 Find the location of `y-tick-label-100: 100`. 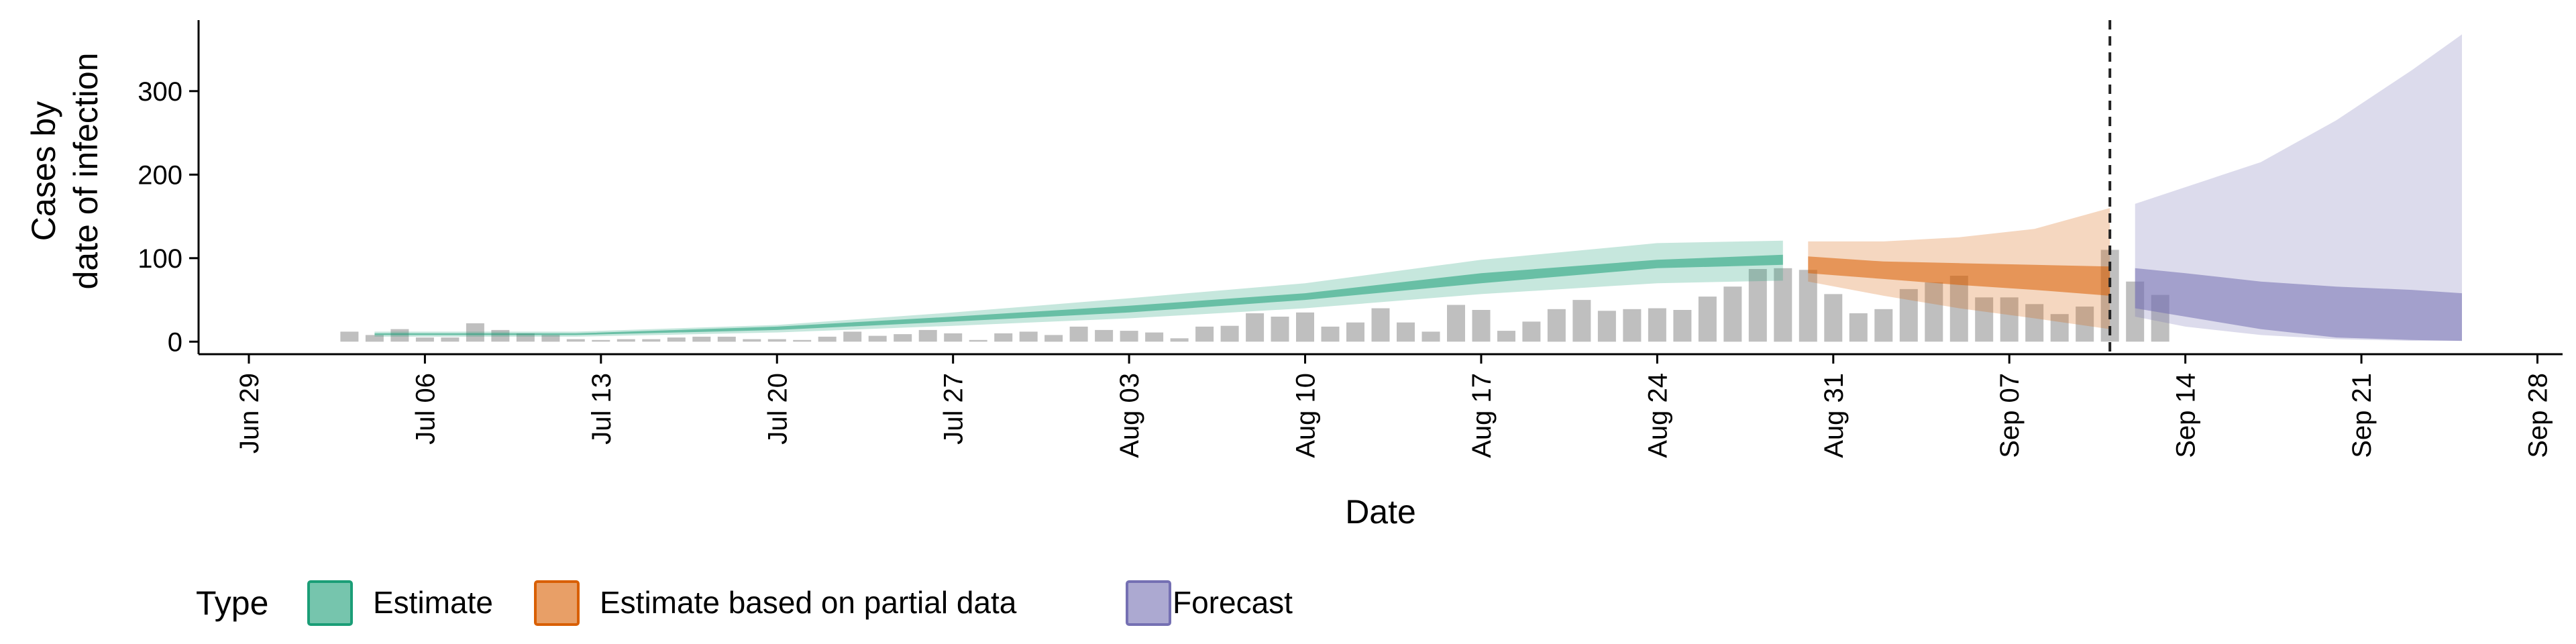

y-tick-label-100: 100 is located at coordinates (160, 259).